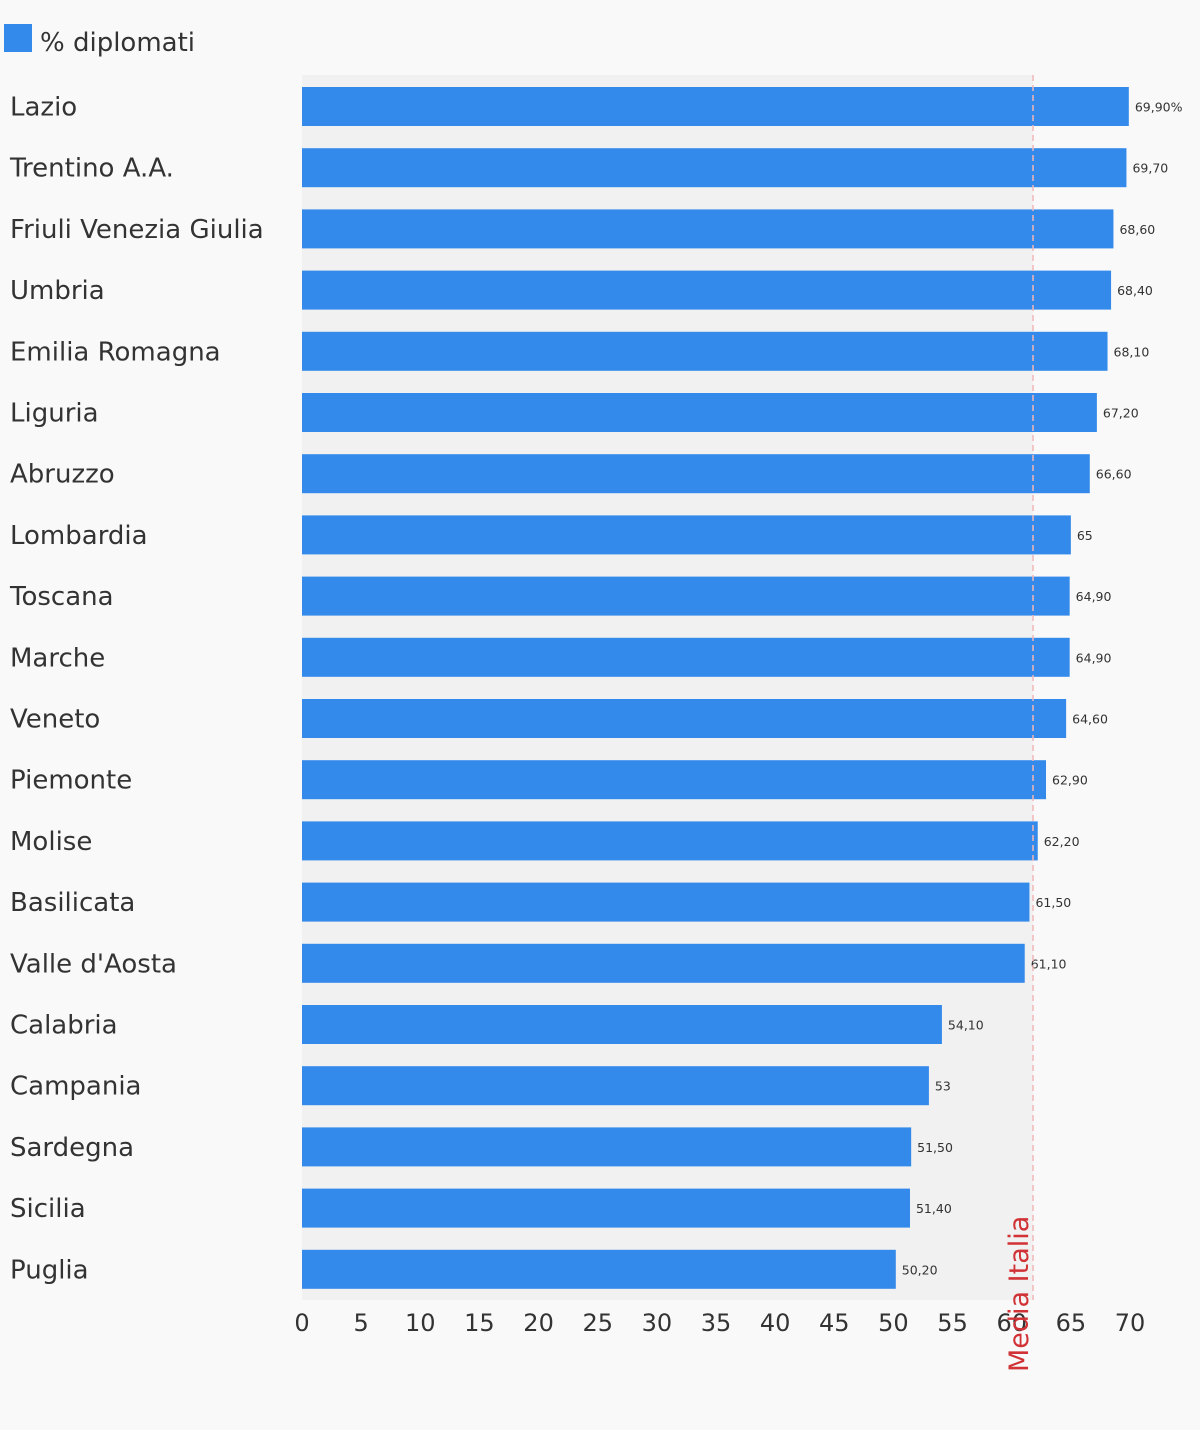 Image resolution: width=1200 pixels, height=1430 pixels. I want to click on x-axis-ticks: 0 5 10 15 20 25 30 35 40 45 50 55 60 65 70, so click(719, 1323).